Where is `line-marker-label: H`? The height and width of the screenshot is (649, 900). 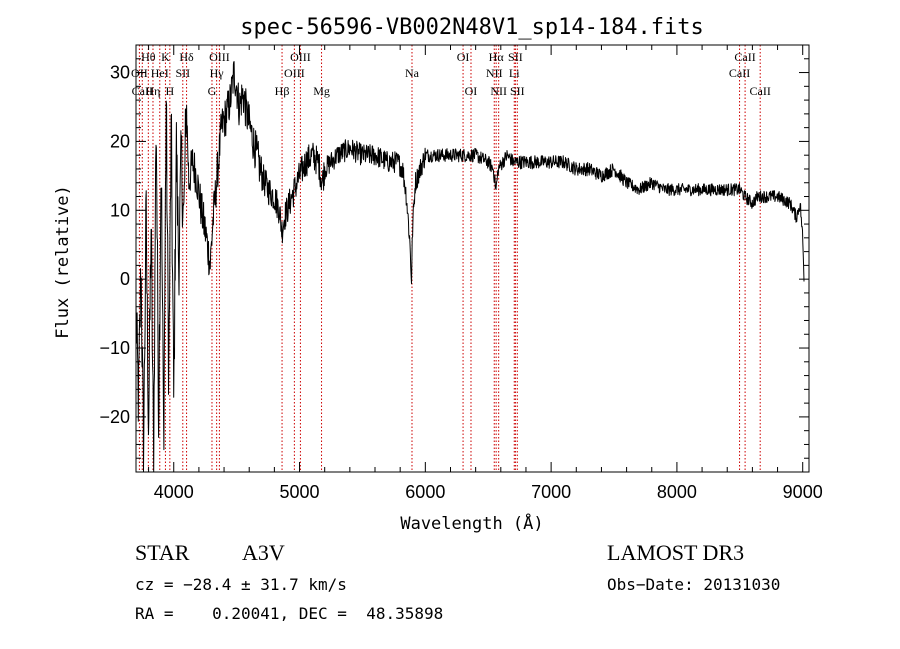 line-marker-label: H is located at coordinates (170, 91).